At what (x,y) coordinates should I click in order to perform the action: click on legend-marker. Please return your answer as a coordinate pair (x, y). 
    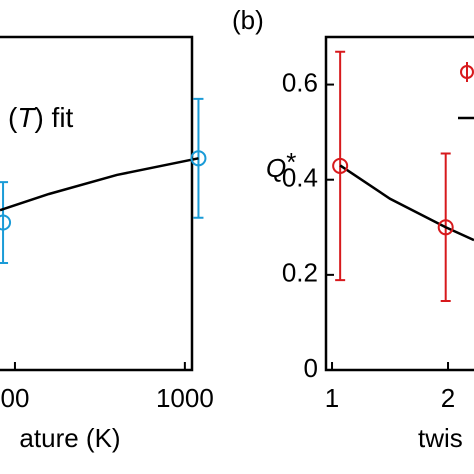
    Looking at the image, I should click on (467, 72).